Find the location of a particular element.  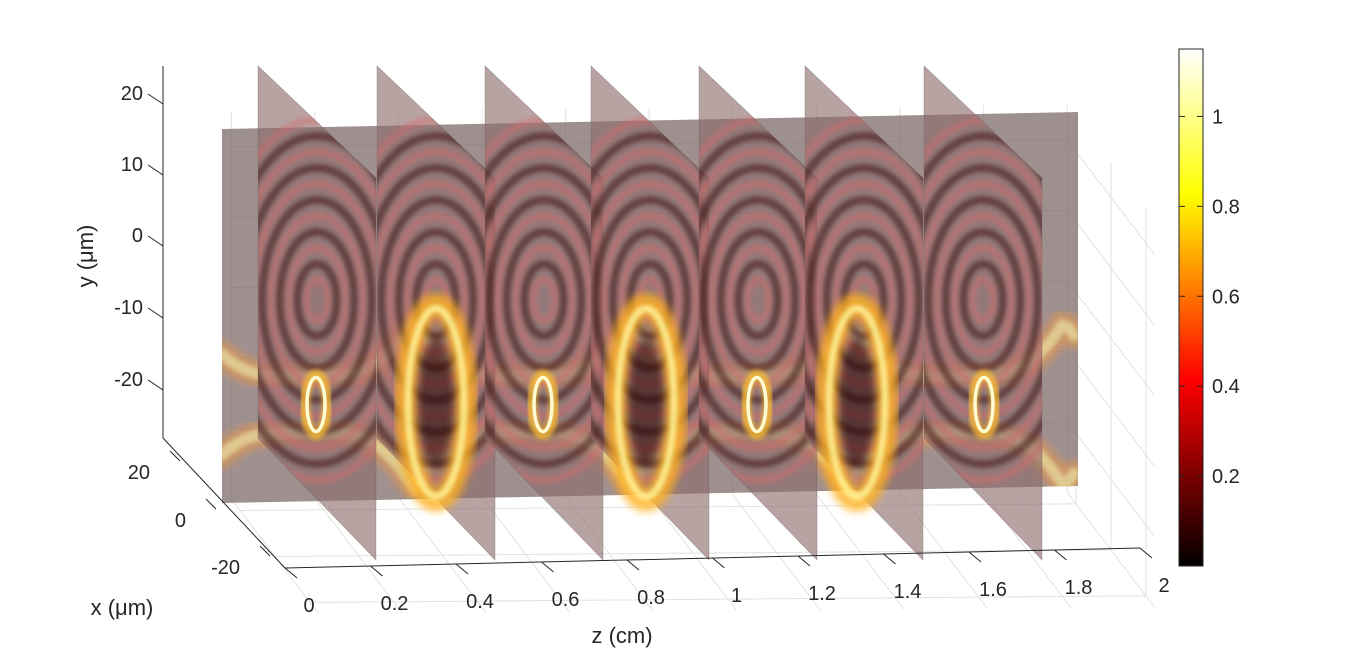

colorbar-tick-label: 0.6 is located at coordinates (1226, 297).